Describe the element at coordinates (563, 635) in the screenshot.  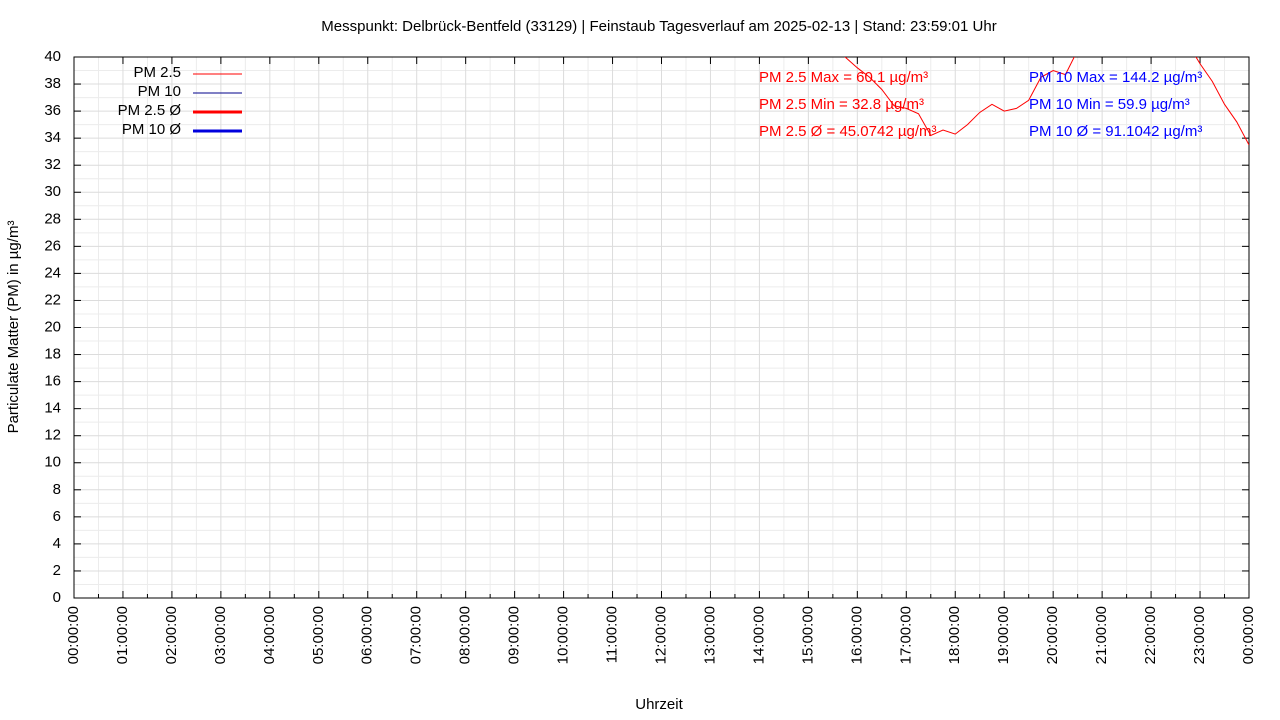
I see `x-tick-label: 10:00:00` at that location.